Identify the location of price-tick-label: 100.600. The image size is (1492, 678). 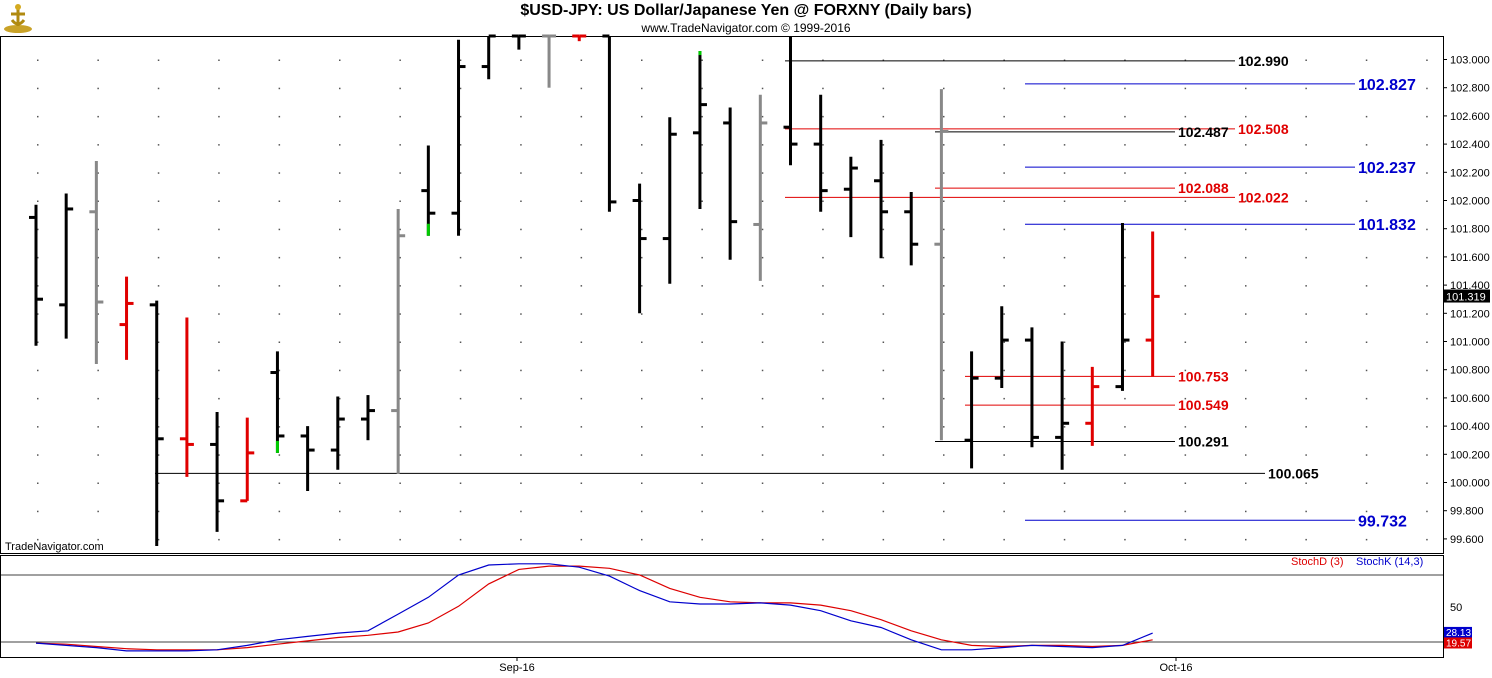
(1470, 399).